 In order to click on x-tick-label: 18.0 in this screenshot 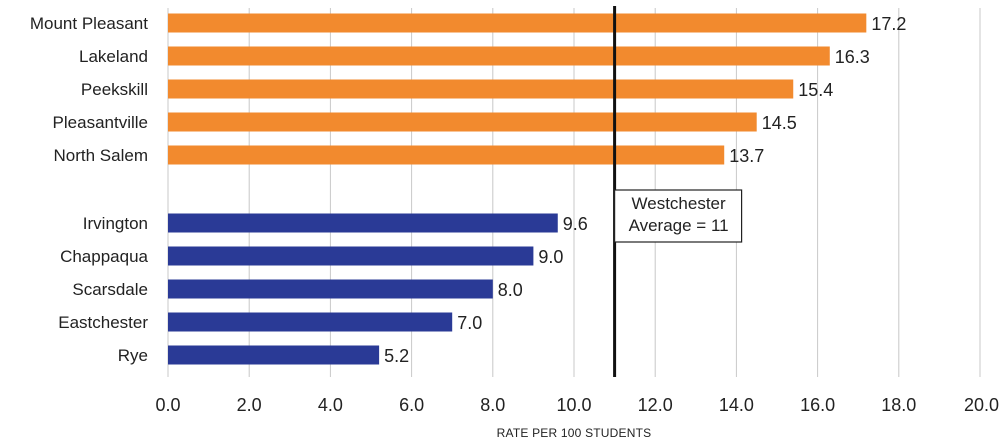, I will do `click(898, 405)`.